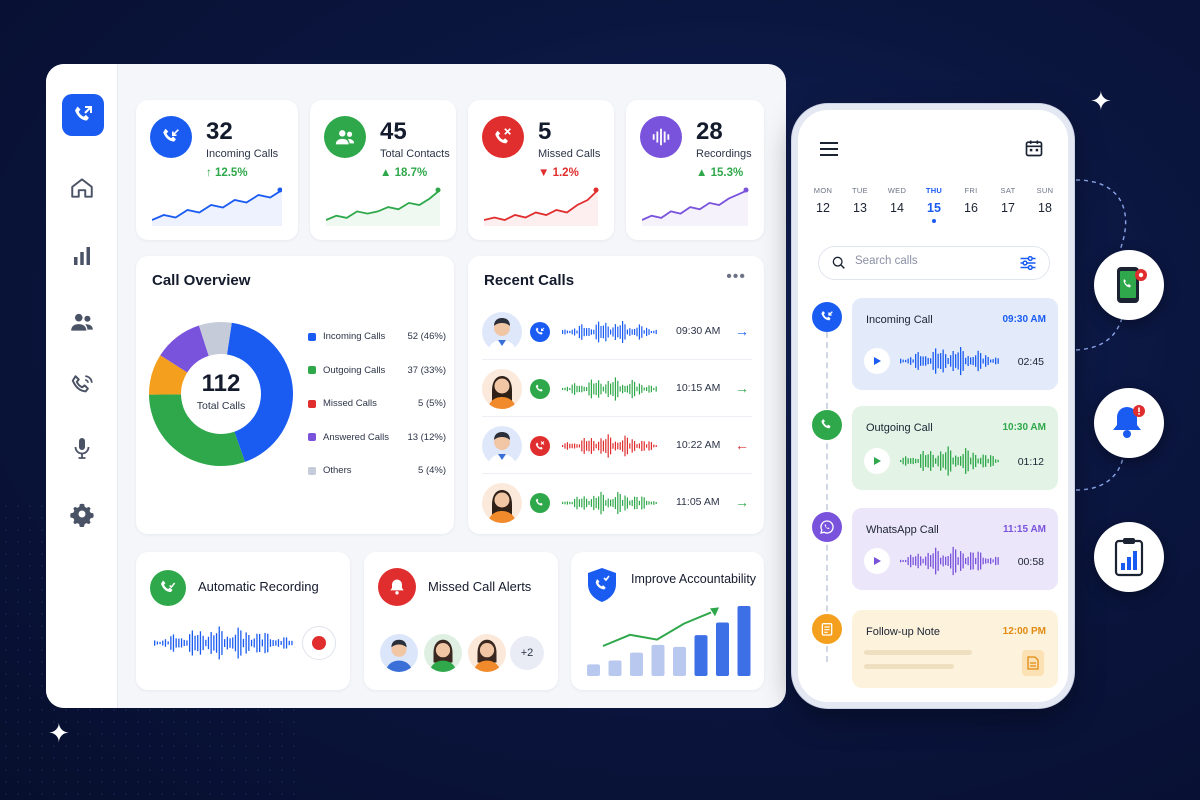 This screenshot has width=1200, height=800. I want to click on settings-icon, so click(82, 514).